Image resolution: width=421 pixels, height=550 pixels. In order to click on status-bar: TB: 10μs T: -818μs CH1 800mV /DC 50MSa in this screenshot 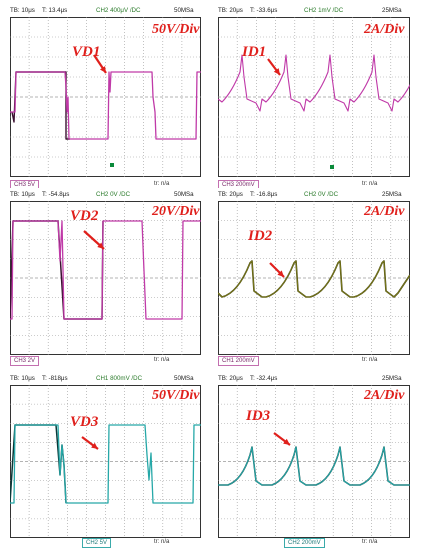, I will do `click(105, 378)`.